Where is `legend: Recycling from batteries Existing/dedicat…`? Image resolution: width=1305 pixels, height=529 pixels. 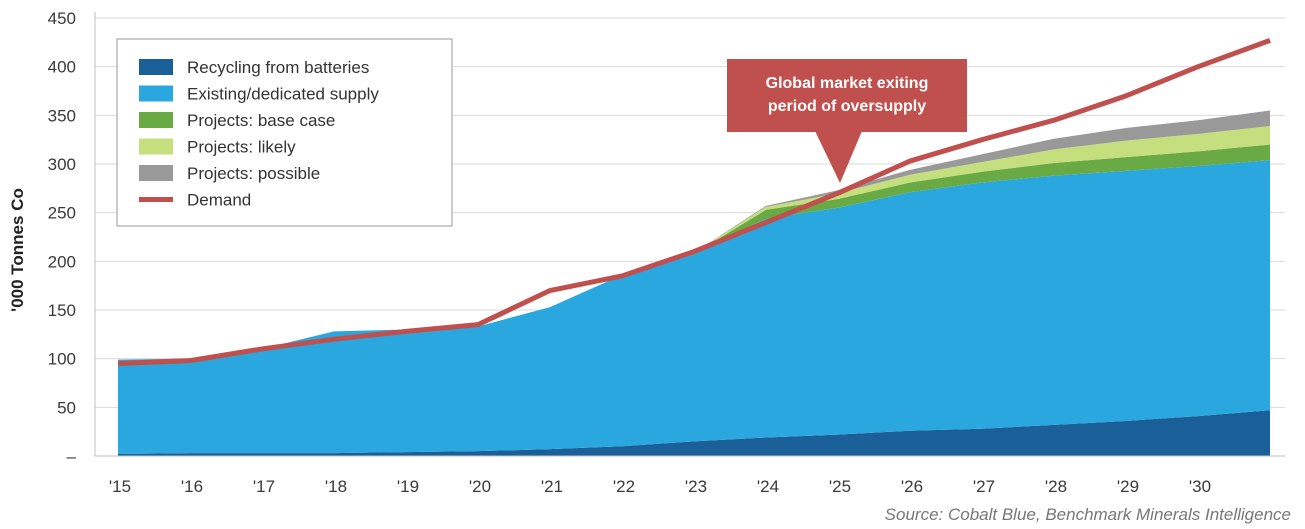
legend: Recycling from batteries Existing/dedicat… is located at coordinates (284, 132).